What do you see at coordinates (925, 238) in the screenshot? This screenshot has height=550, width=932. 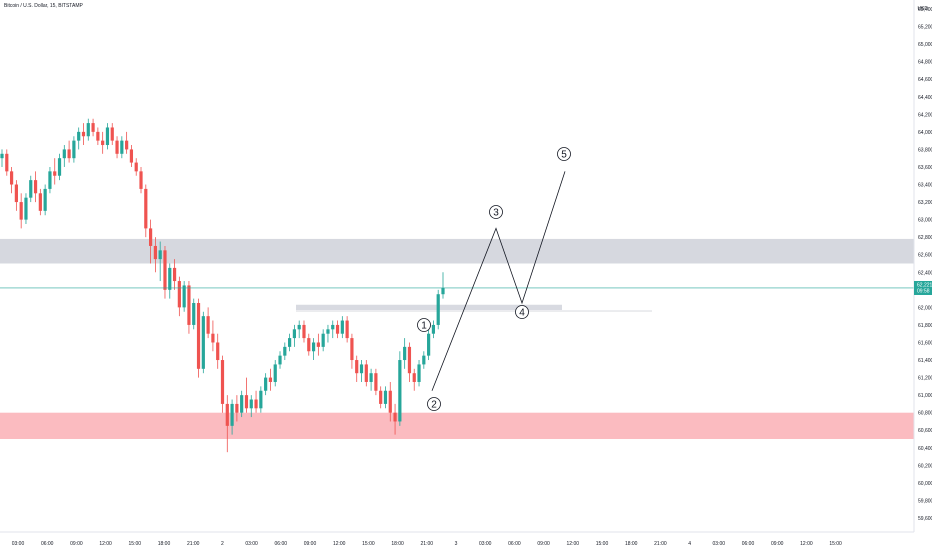 I see `price-tick-label: 62,800` at bounding box center [925, 238].